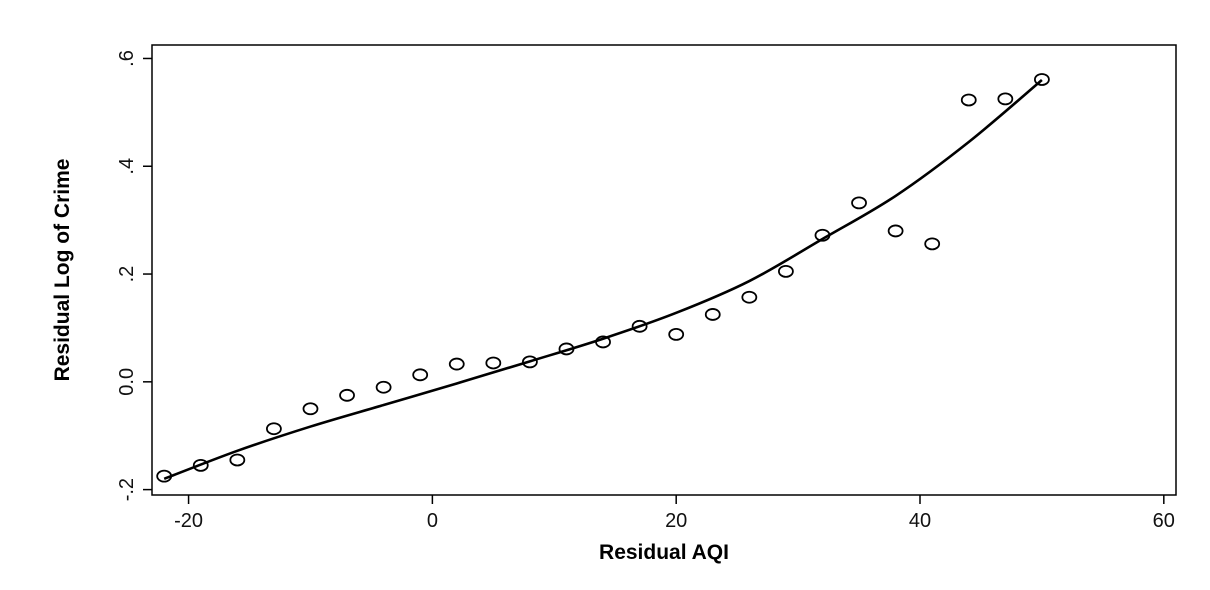 This screenshot has width=1210, height=590. Describe the element at coordinates (62, 270) in the screenshot. I see `y-axis-title: Residual Log of Crime` at that location.